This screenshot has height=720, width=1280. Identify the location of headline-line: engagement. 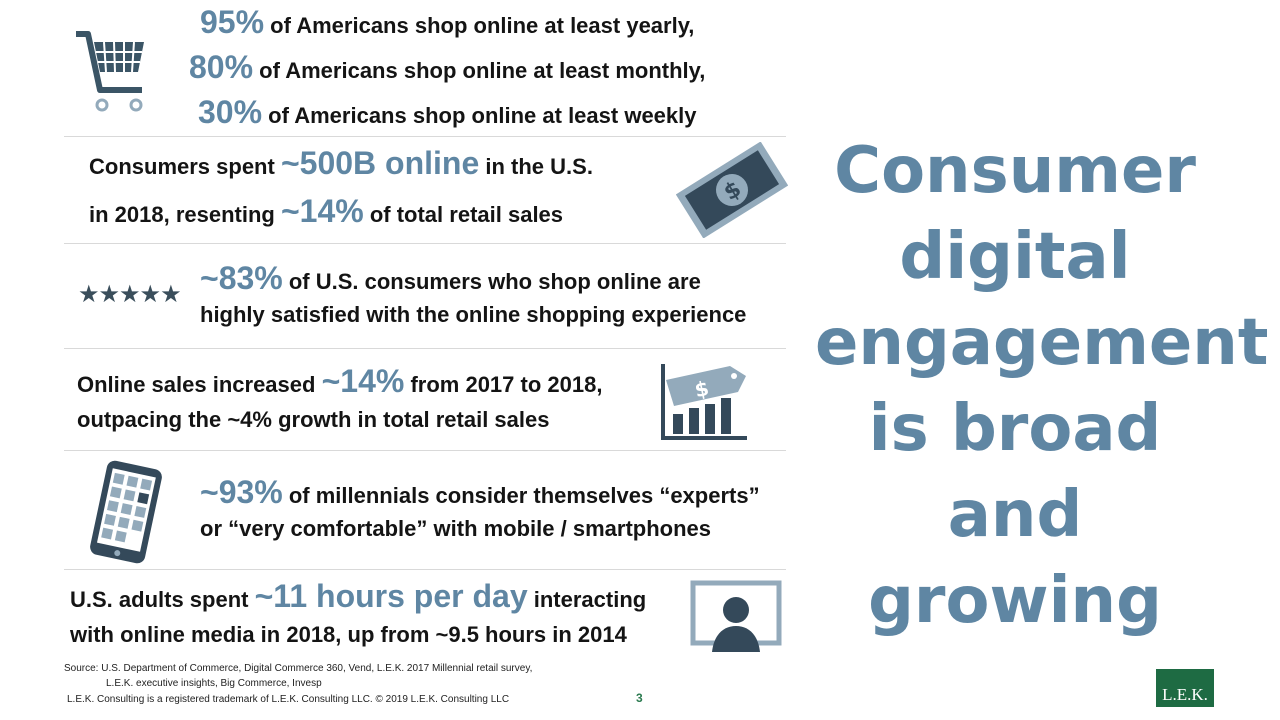
(1042, 343).